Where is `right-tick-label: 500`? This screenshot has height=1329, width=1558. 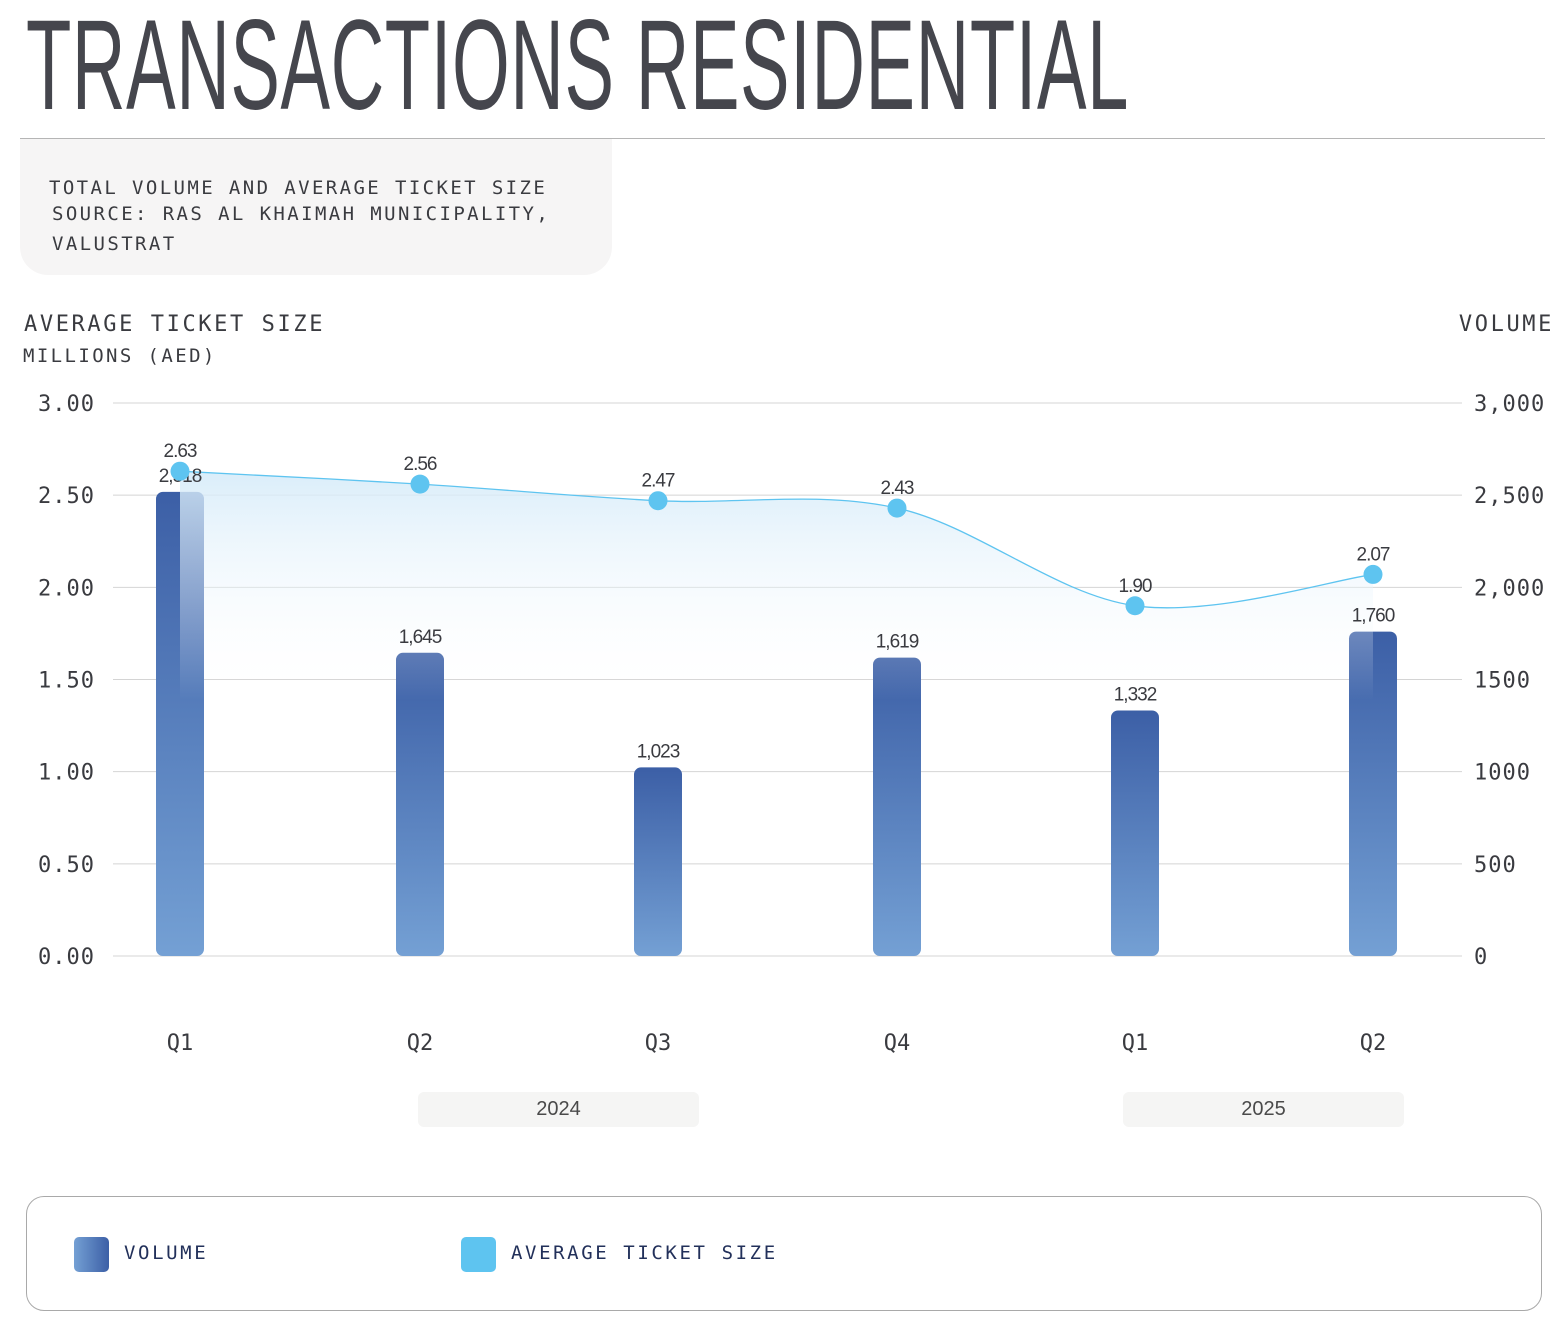
right-tick-label: 500 is located at coordinates (1495, 865).